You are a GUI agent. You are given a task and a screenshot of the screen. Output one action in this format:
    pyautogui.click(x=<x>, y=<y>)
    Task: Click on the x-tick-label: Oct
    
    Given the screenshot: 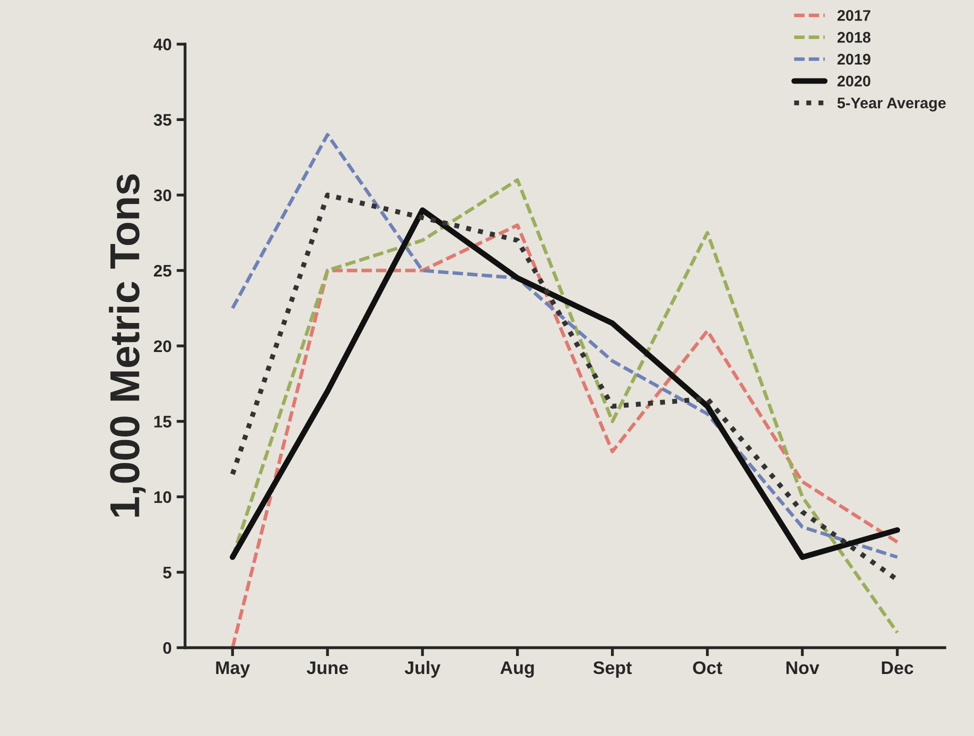 What is the action you would take?
    pyautogui.click(x=707, y=667)
    